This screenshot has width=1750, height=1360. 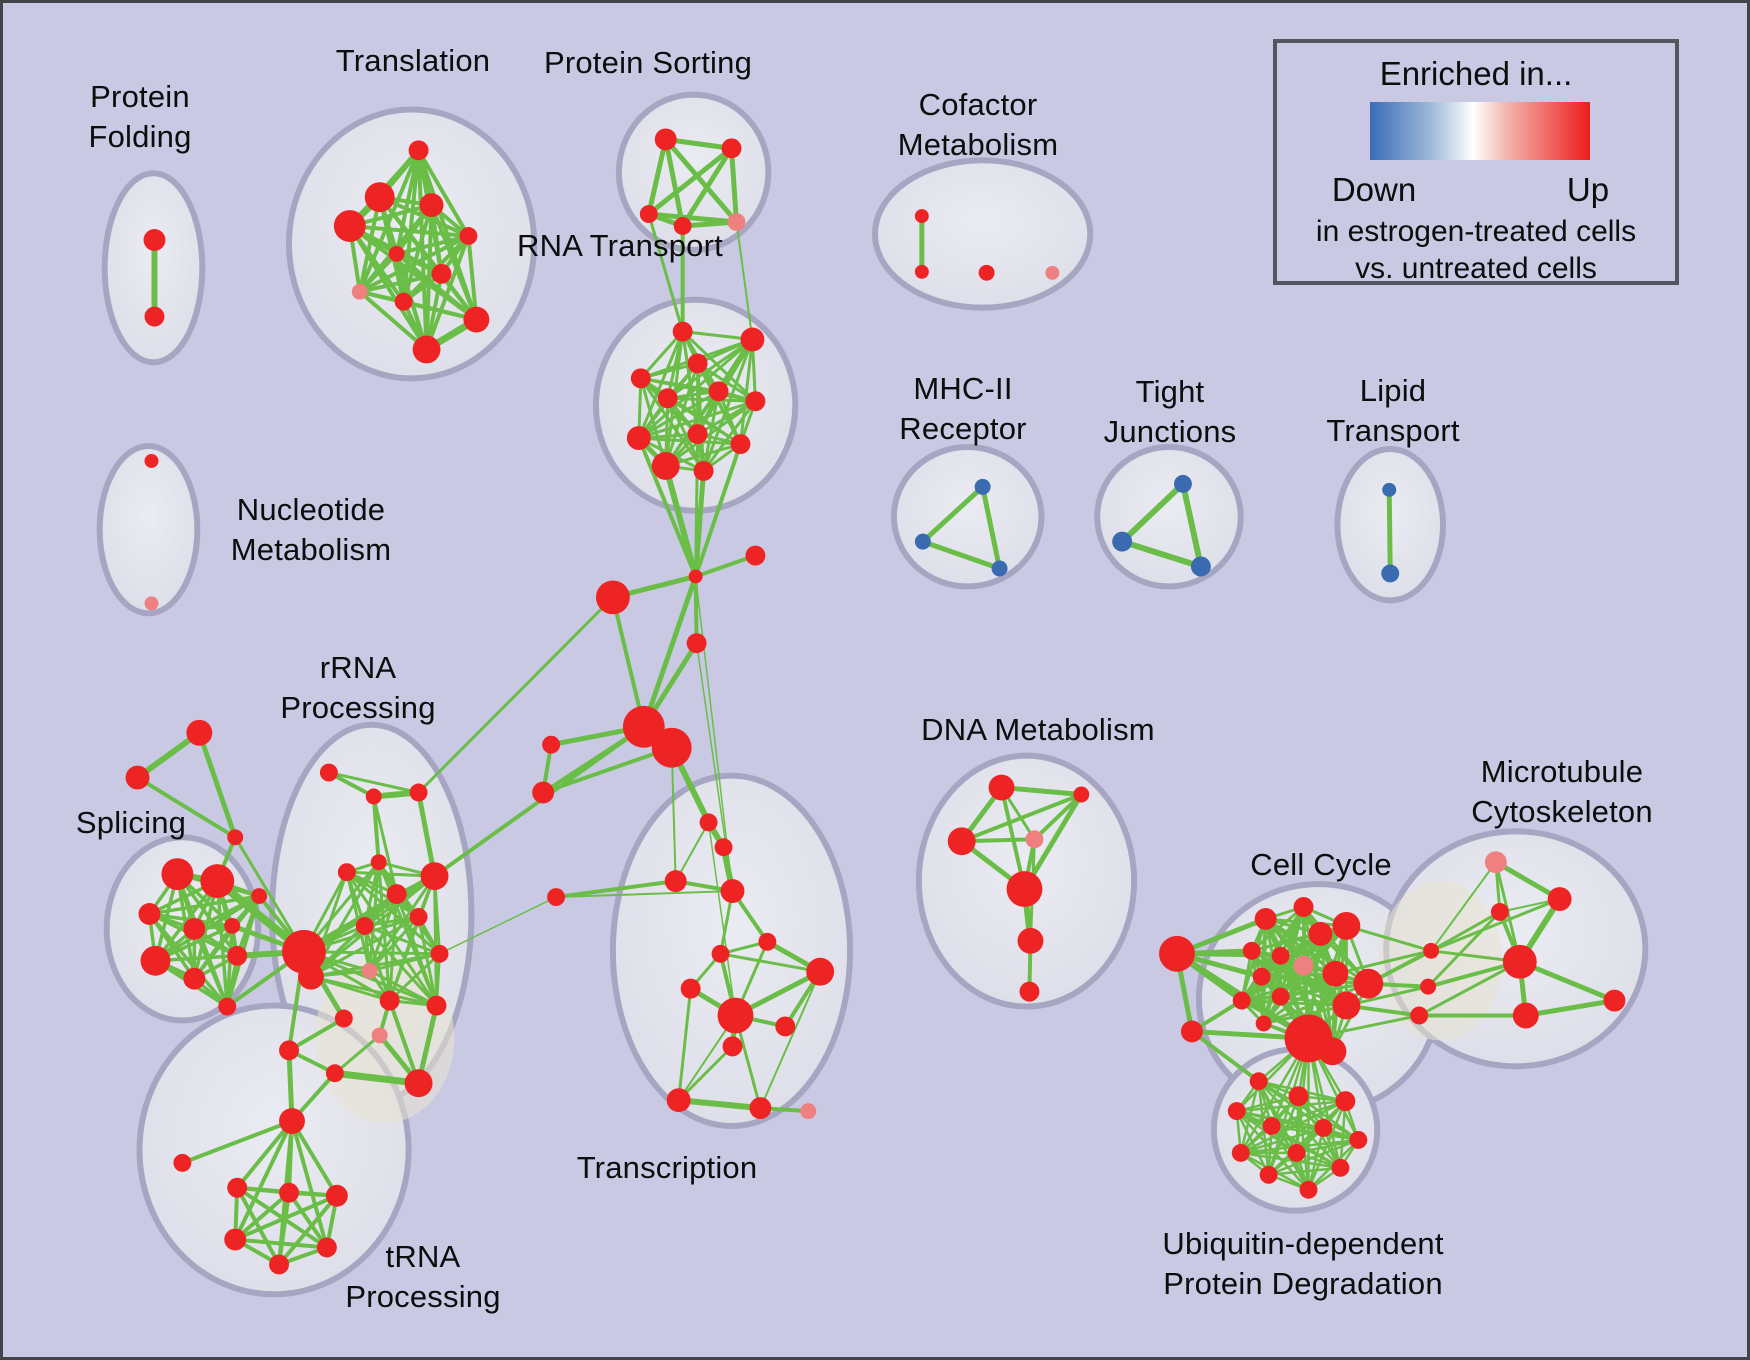 What do you see at coordinates (1271, 1126) in the screenshot?
I see `network-node-u5` at bounding box center [1271, 1126].